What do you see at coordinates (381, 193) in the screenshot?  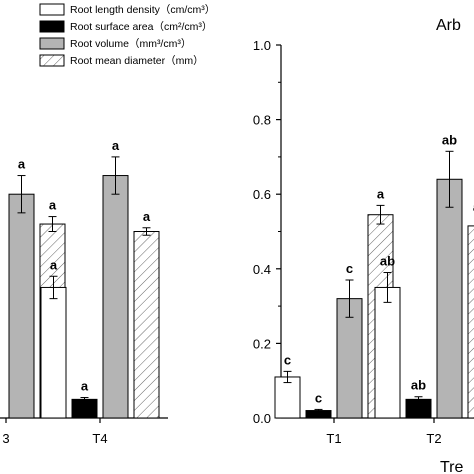 I see `right-bar-root-mean-diameter-sig-label: a` at bounding box center [381, 193].